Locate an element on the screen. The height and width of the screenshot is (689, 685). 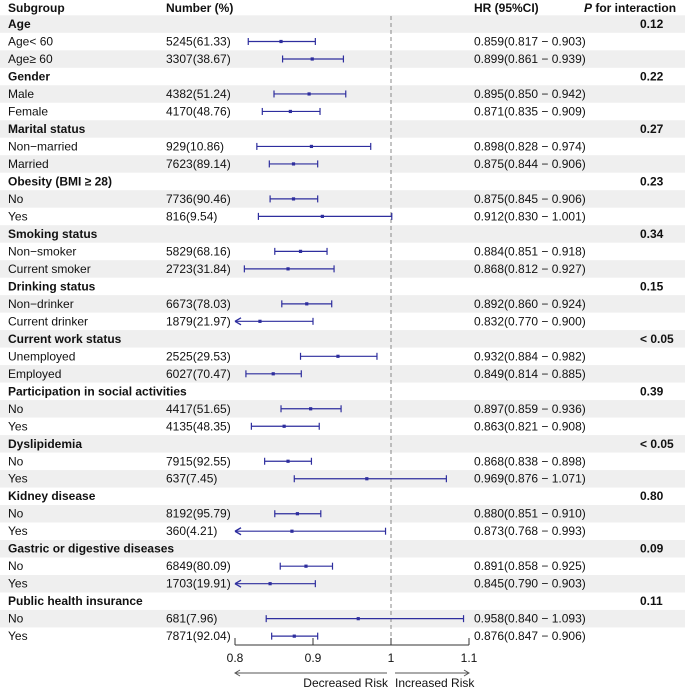
row-number: 7623(89.14) is located at coordinates (198, 164).